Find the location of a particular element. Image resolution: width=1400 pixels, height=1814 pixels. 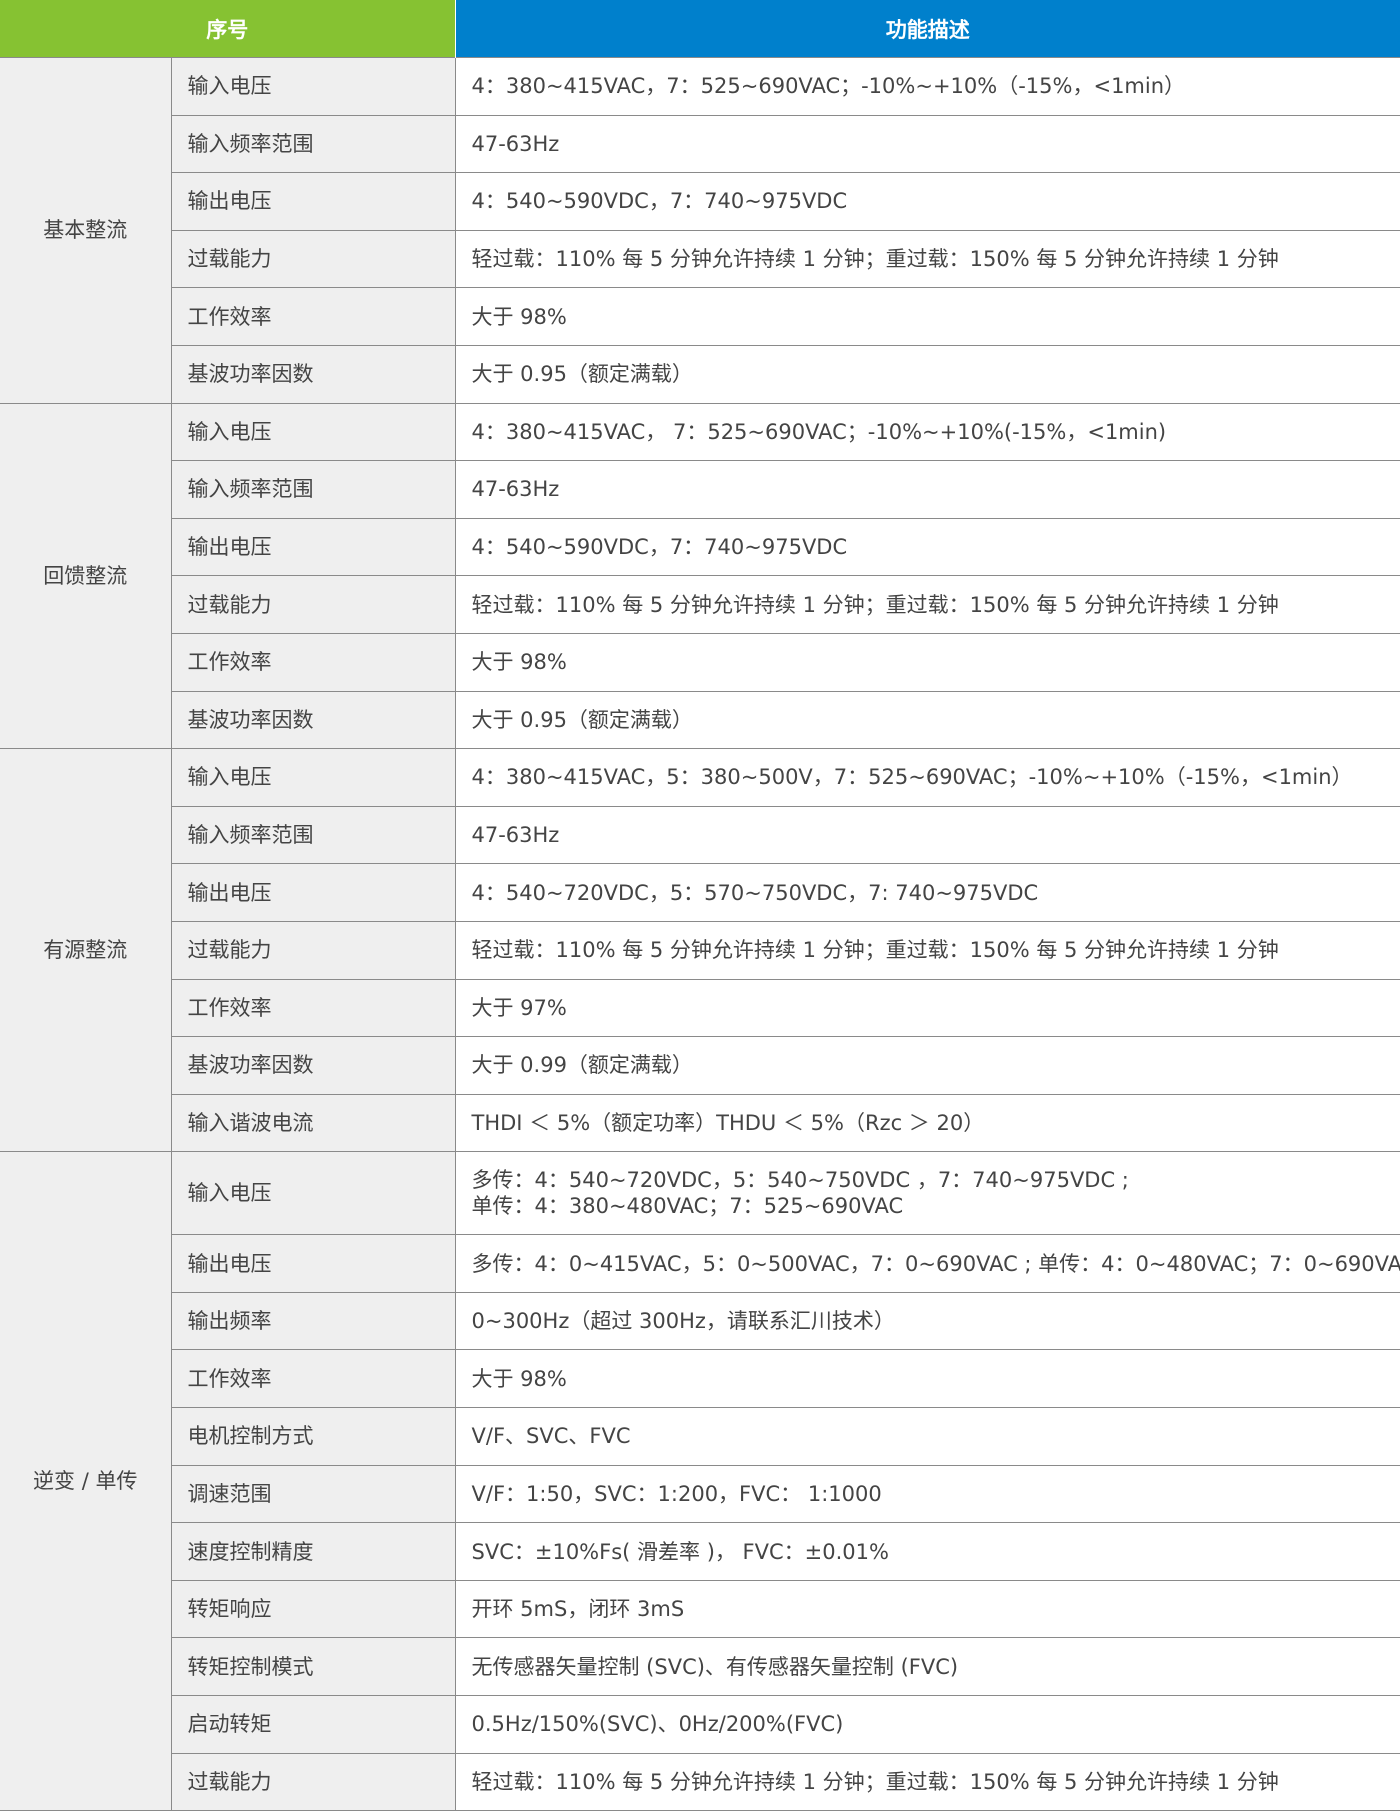

description-line: 大于 97% is located at coordinates (519, 1007).